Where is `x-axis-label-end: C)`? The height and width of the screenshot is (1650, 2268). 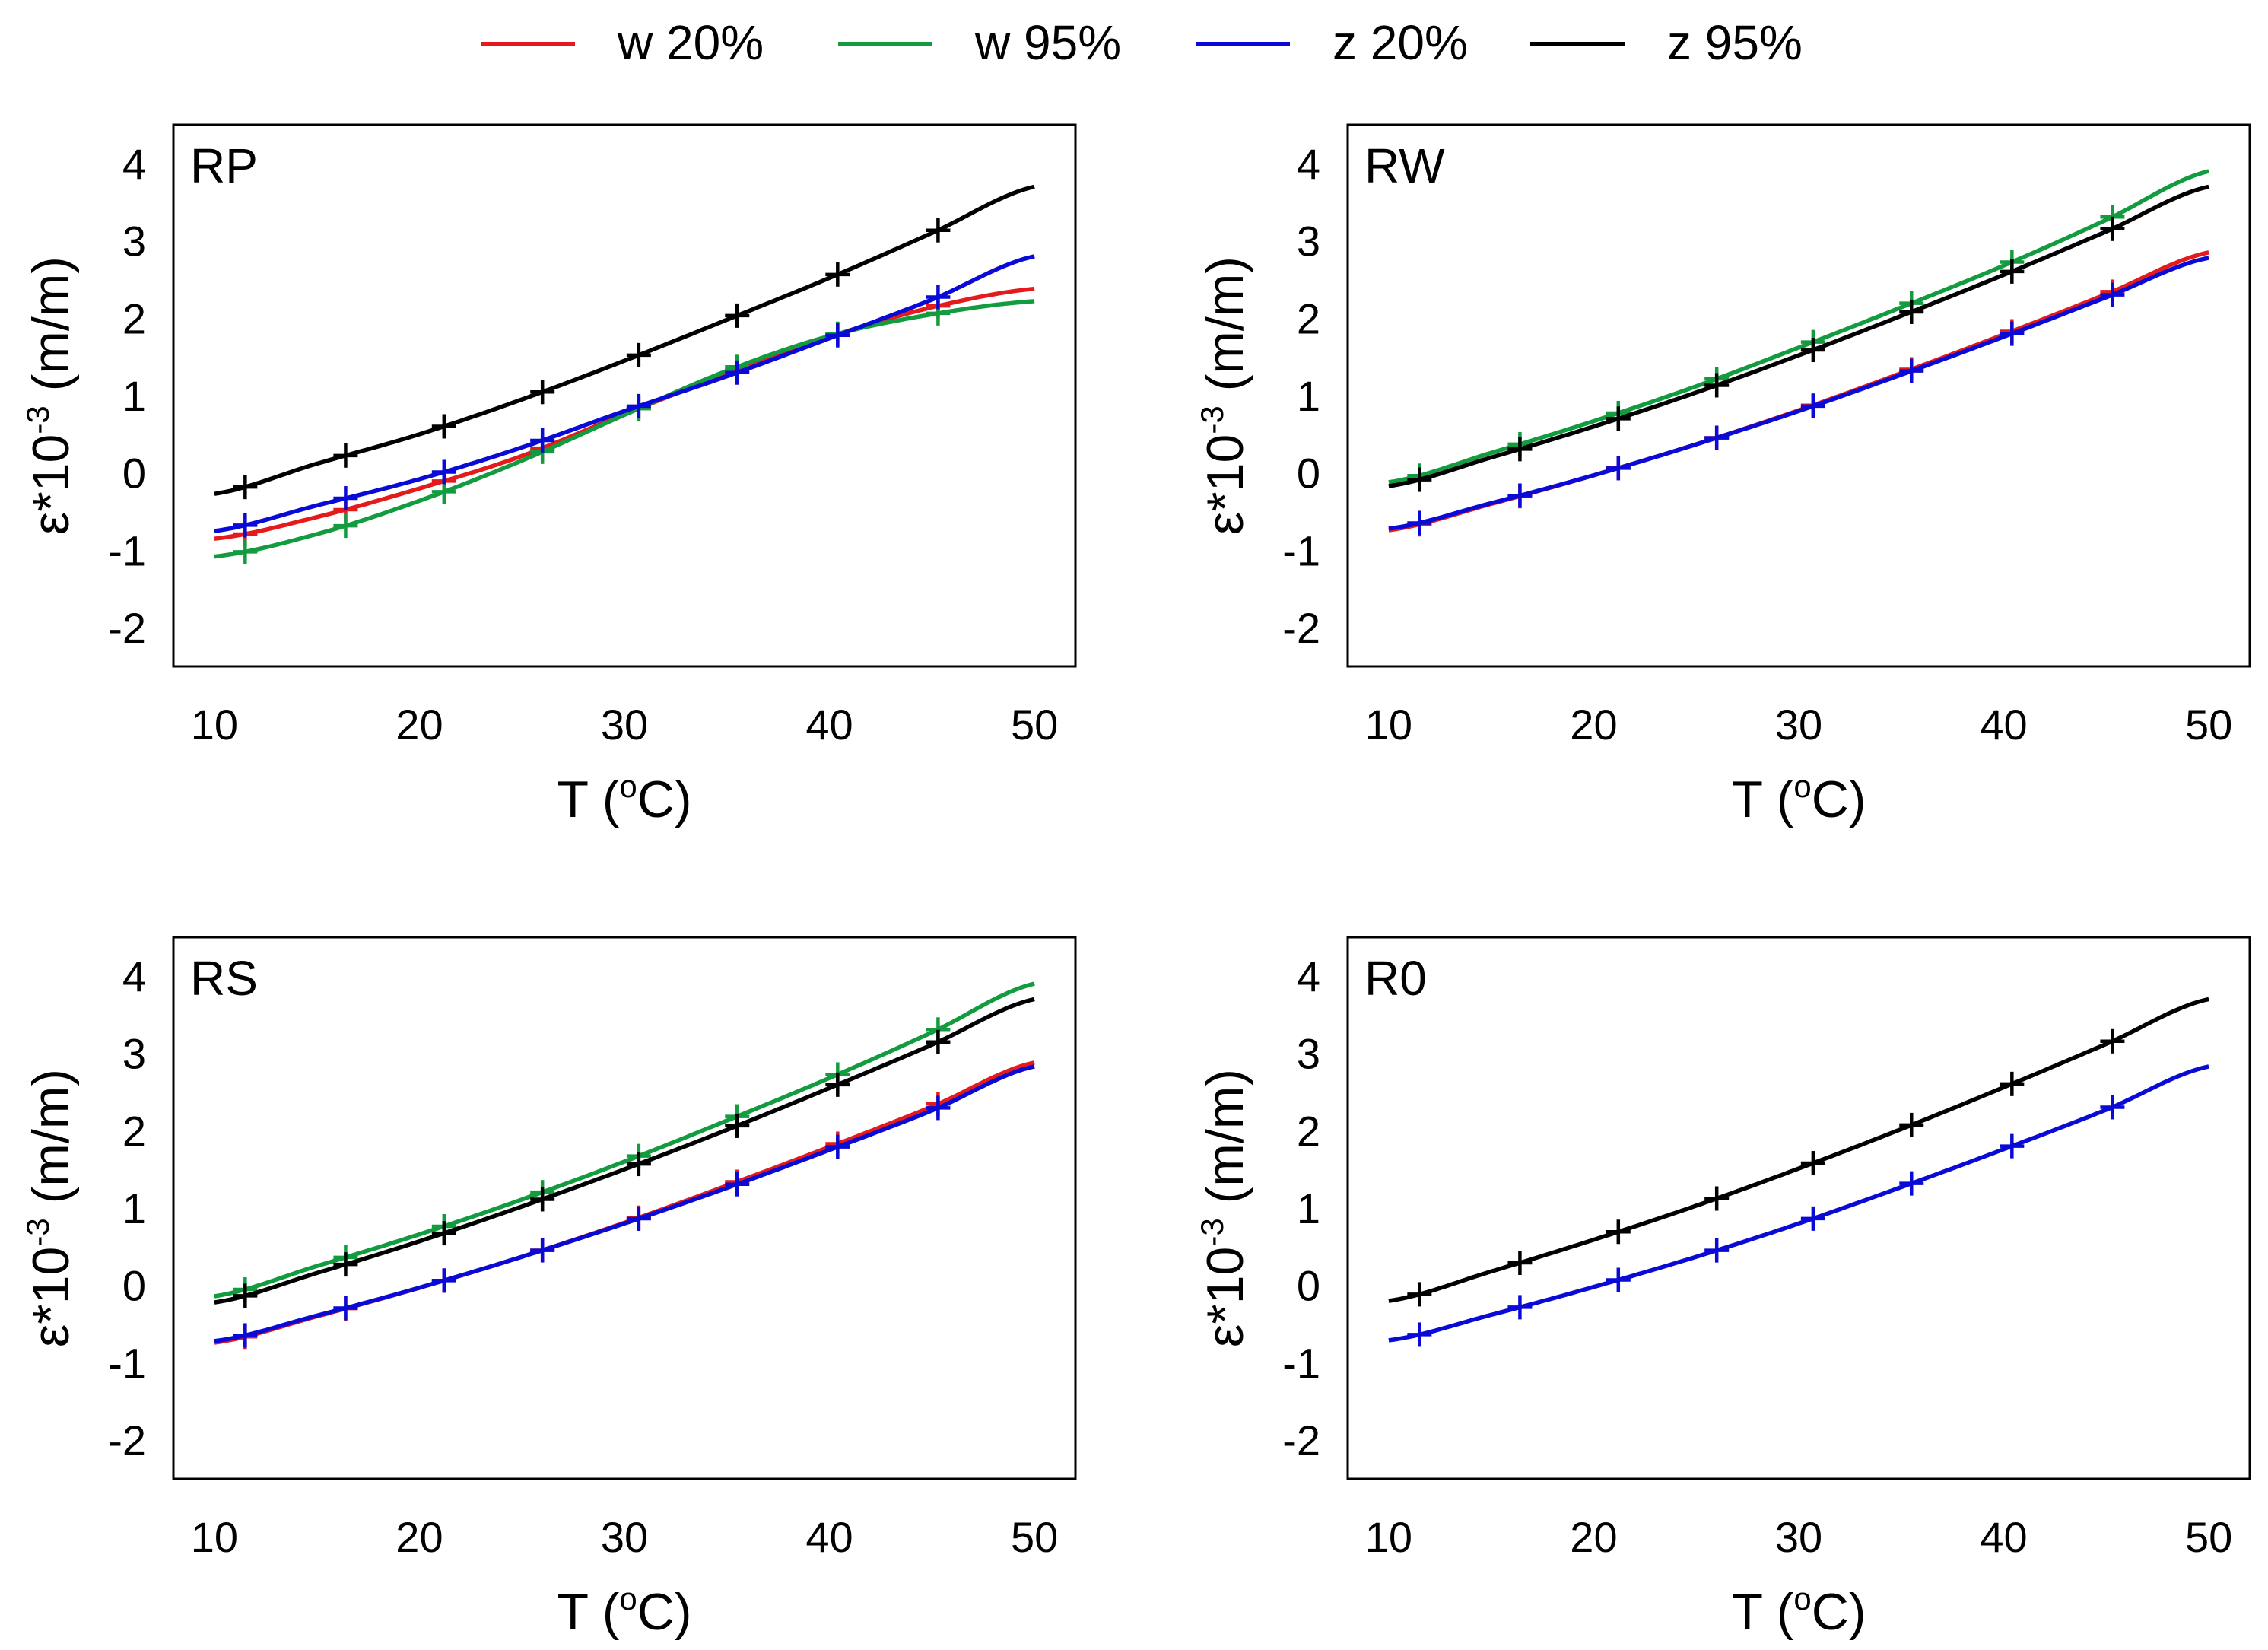 x-axis-label-end: C) is located at coordinates (1839, 799).